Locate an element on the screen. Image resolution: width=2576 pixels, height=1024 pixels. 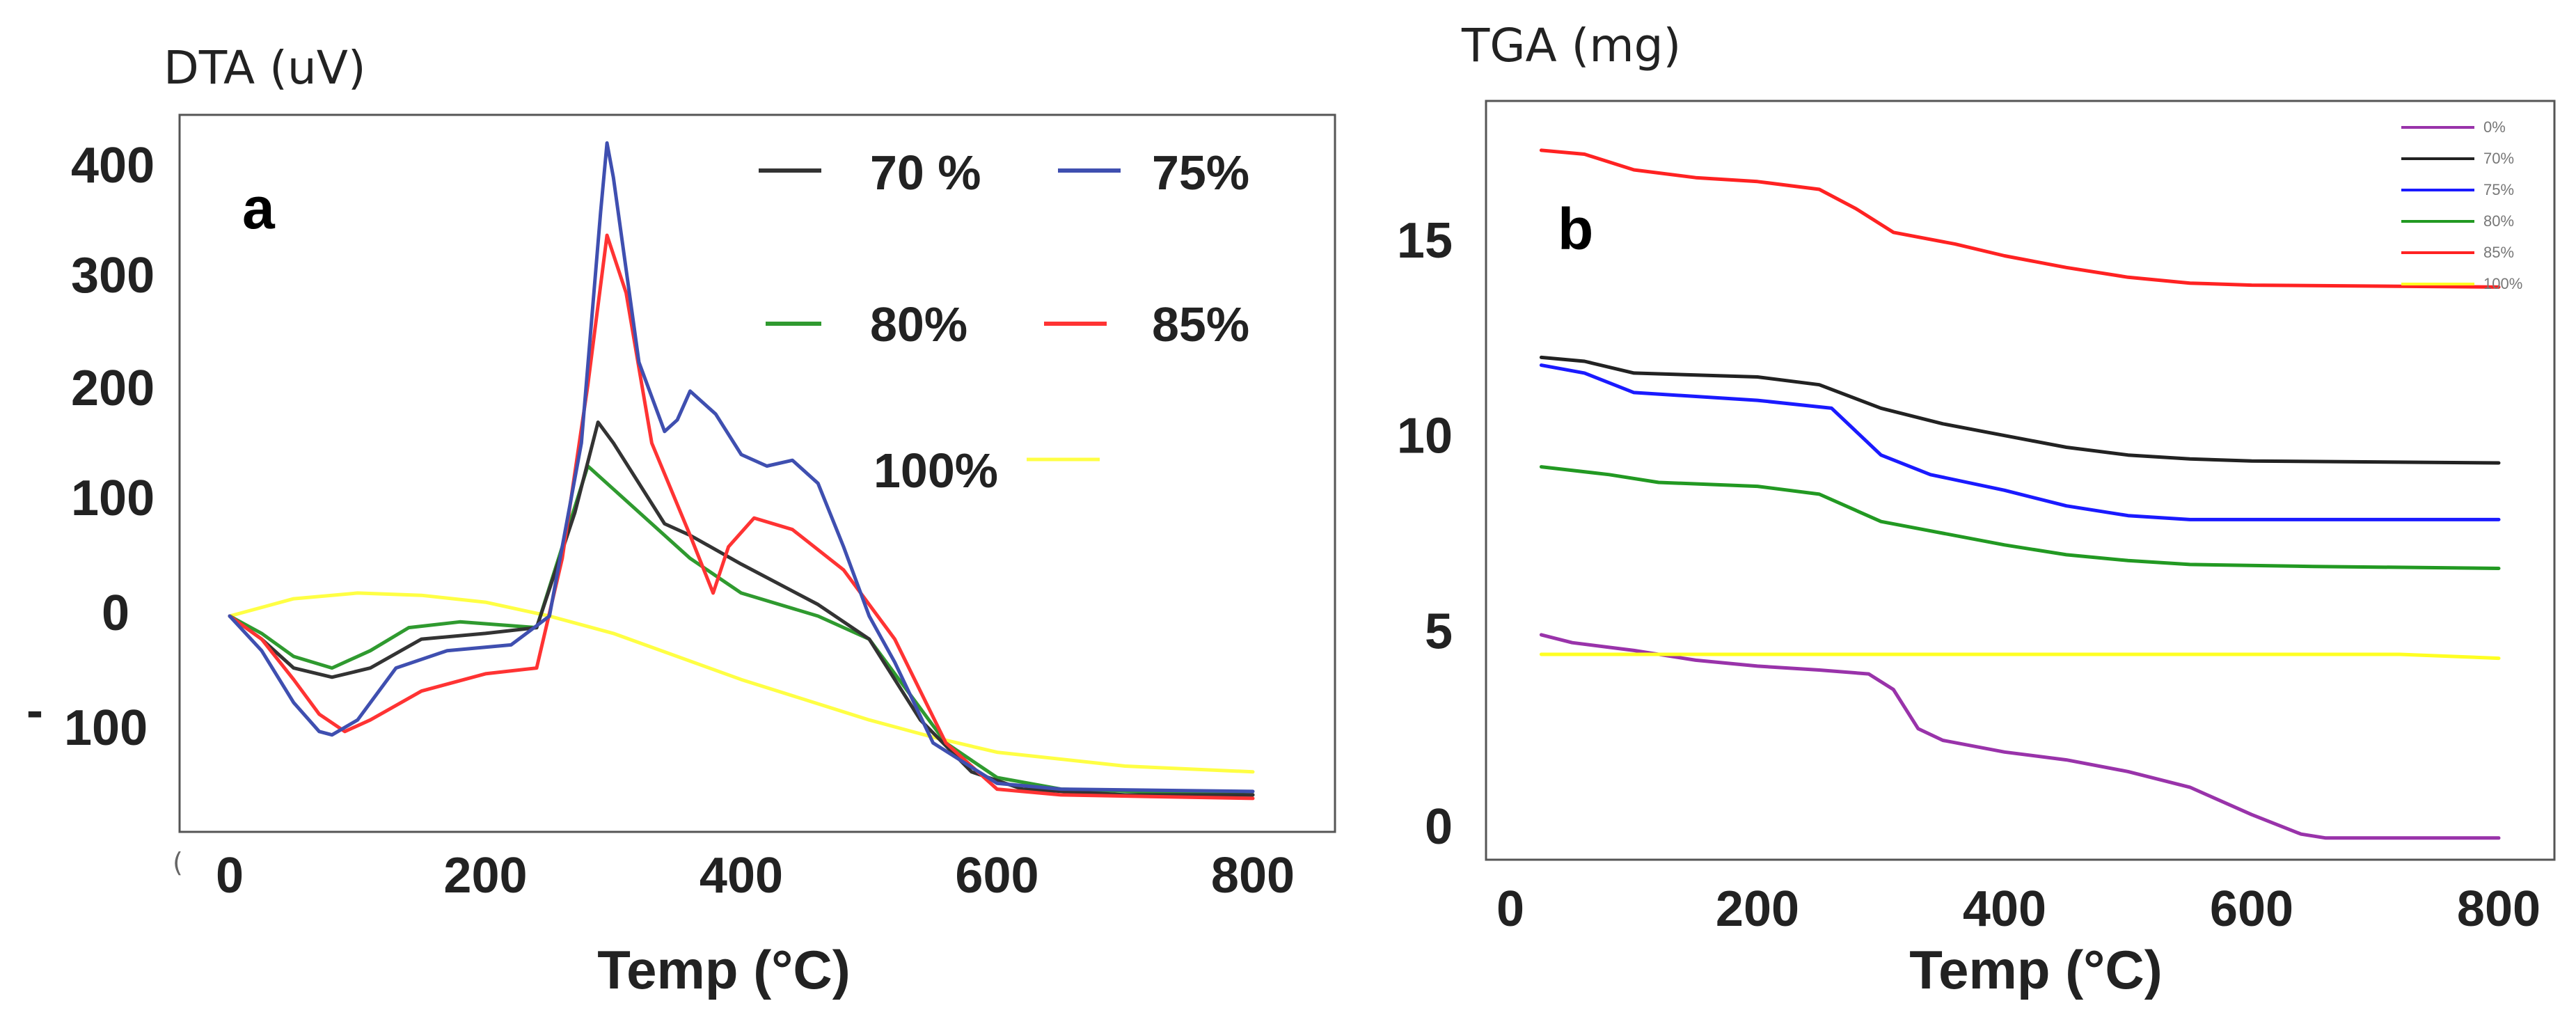
dta-x-ticks: 0 200 400 600 800 is located at coordinates (755, 876).